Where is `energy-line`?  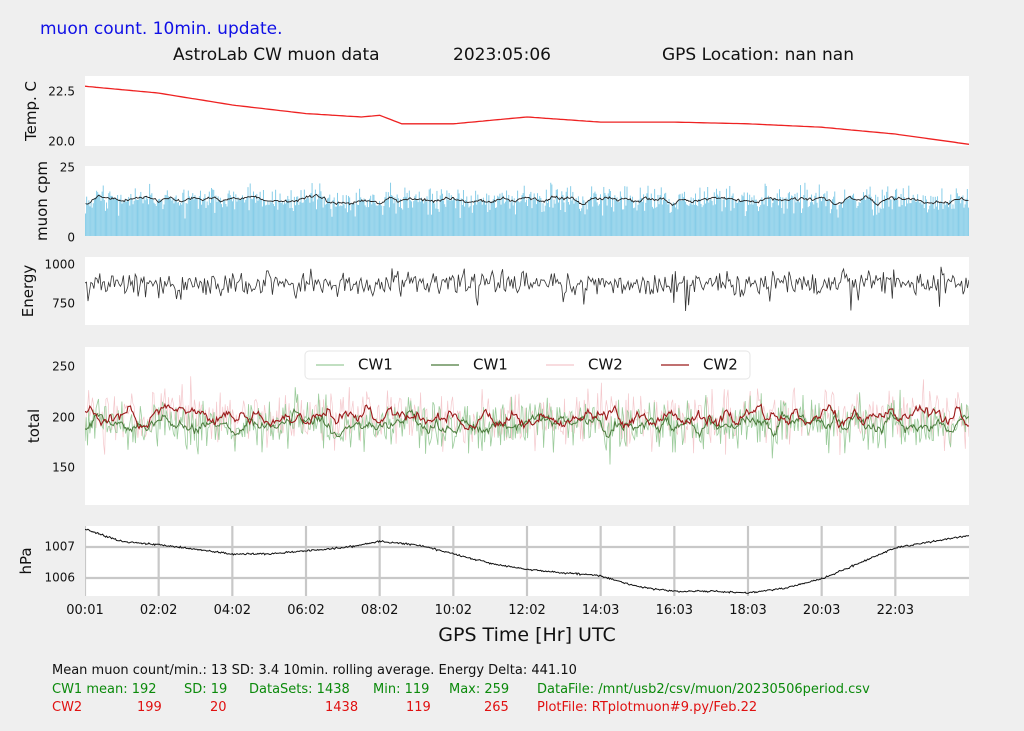
energy-line is located at coordinates (527, 289).